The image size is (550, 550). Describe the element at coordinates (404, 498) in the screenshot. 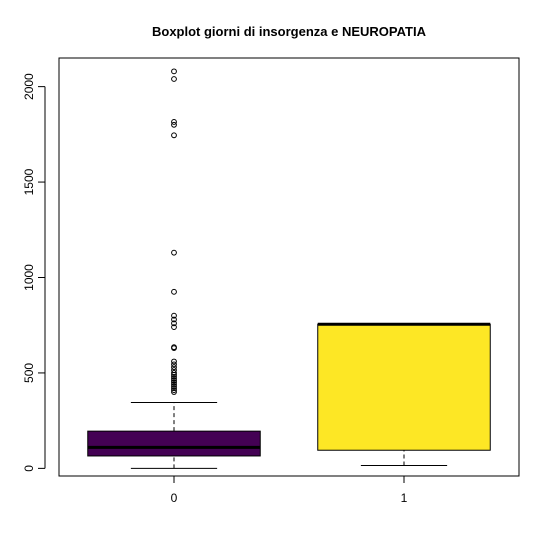

I see `x-tick-label: 1` at that location.